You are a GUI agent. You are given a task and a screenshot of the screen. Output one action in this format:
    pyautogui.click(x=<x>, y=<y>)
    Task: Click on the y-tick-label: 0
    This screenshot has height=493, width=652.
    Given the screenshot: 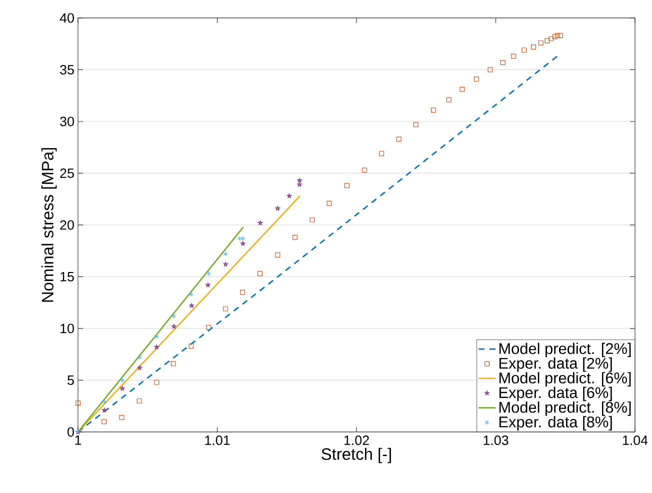 What is the action you would take?
    pyautogui.click(x=71, y=432)
    